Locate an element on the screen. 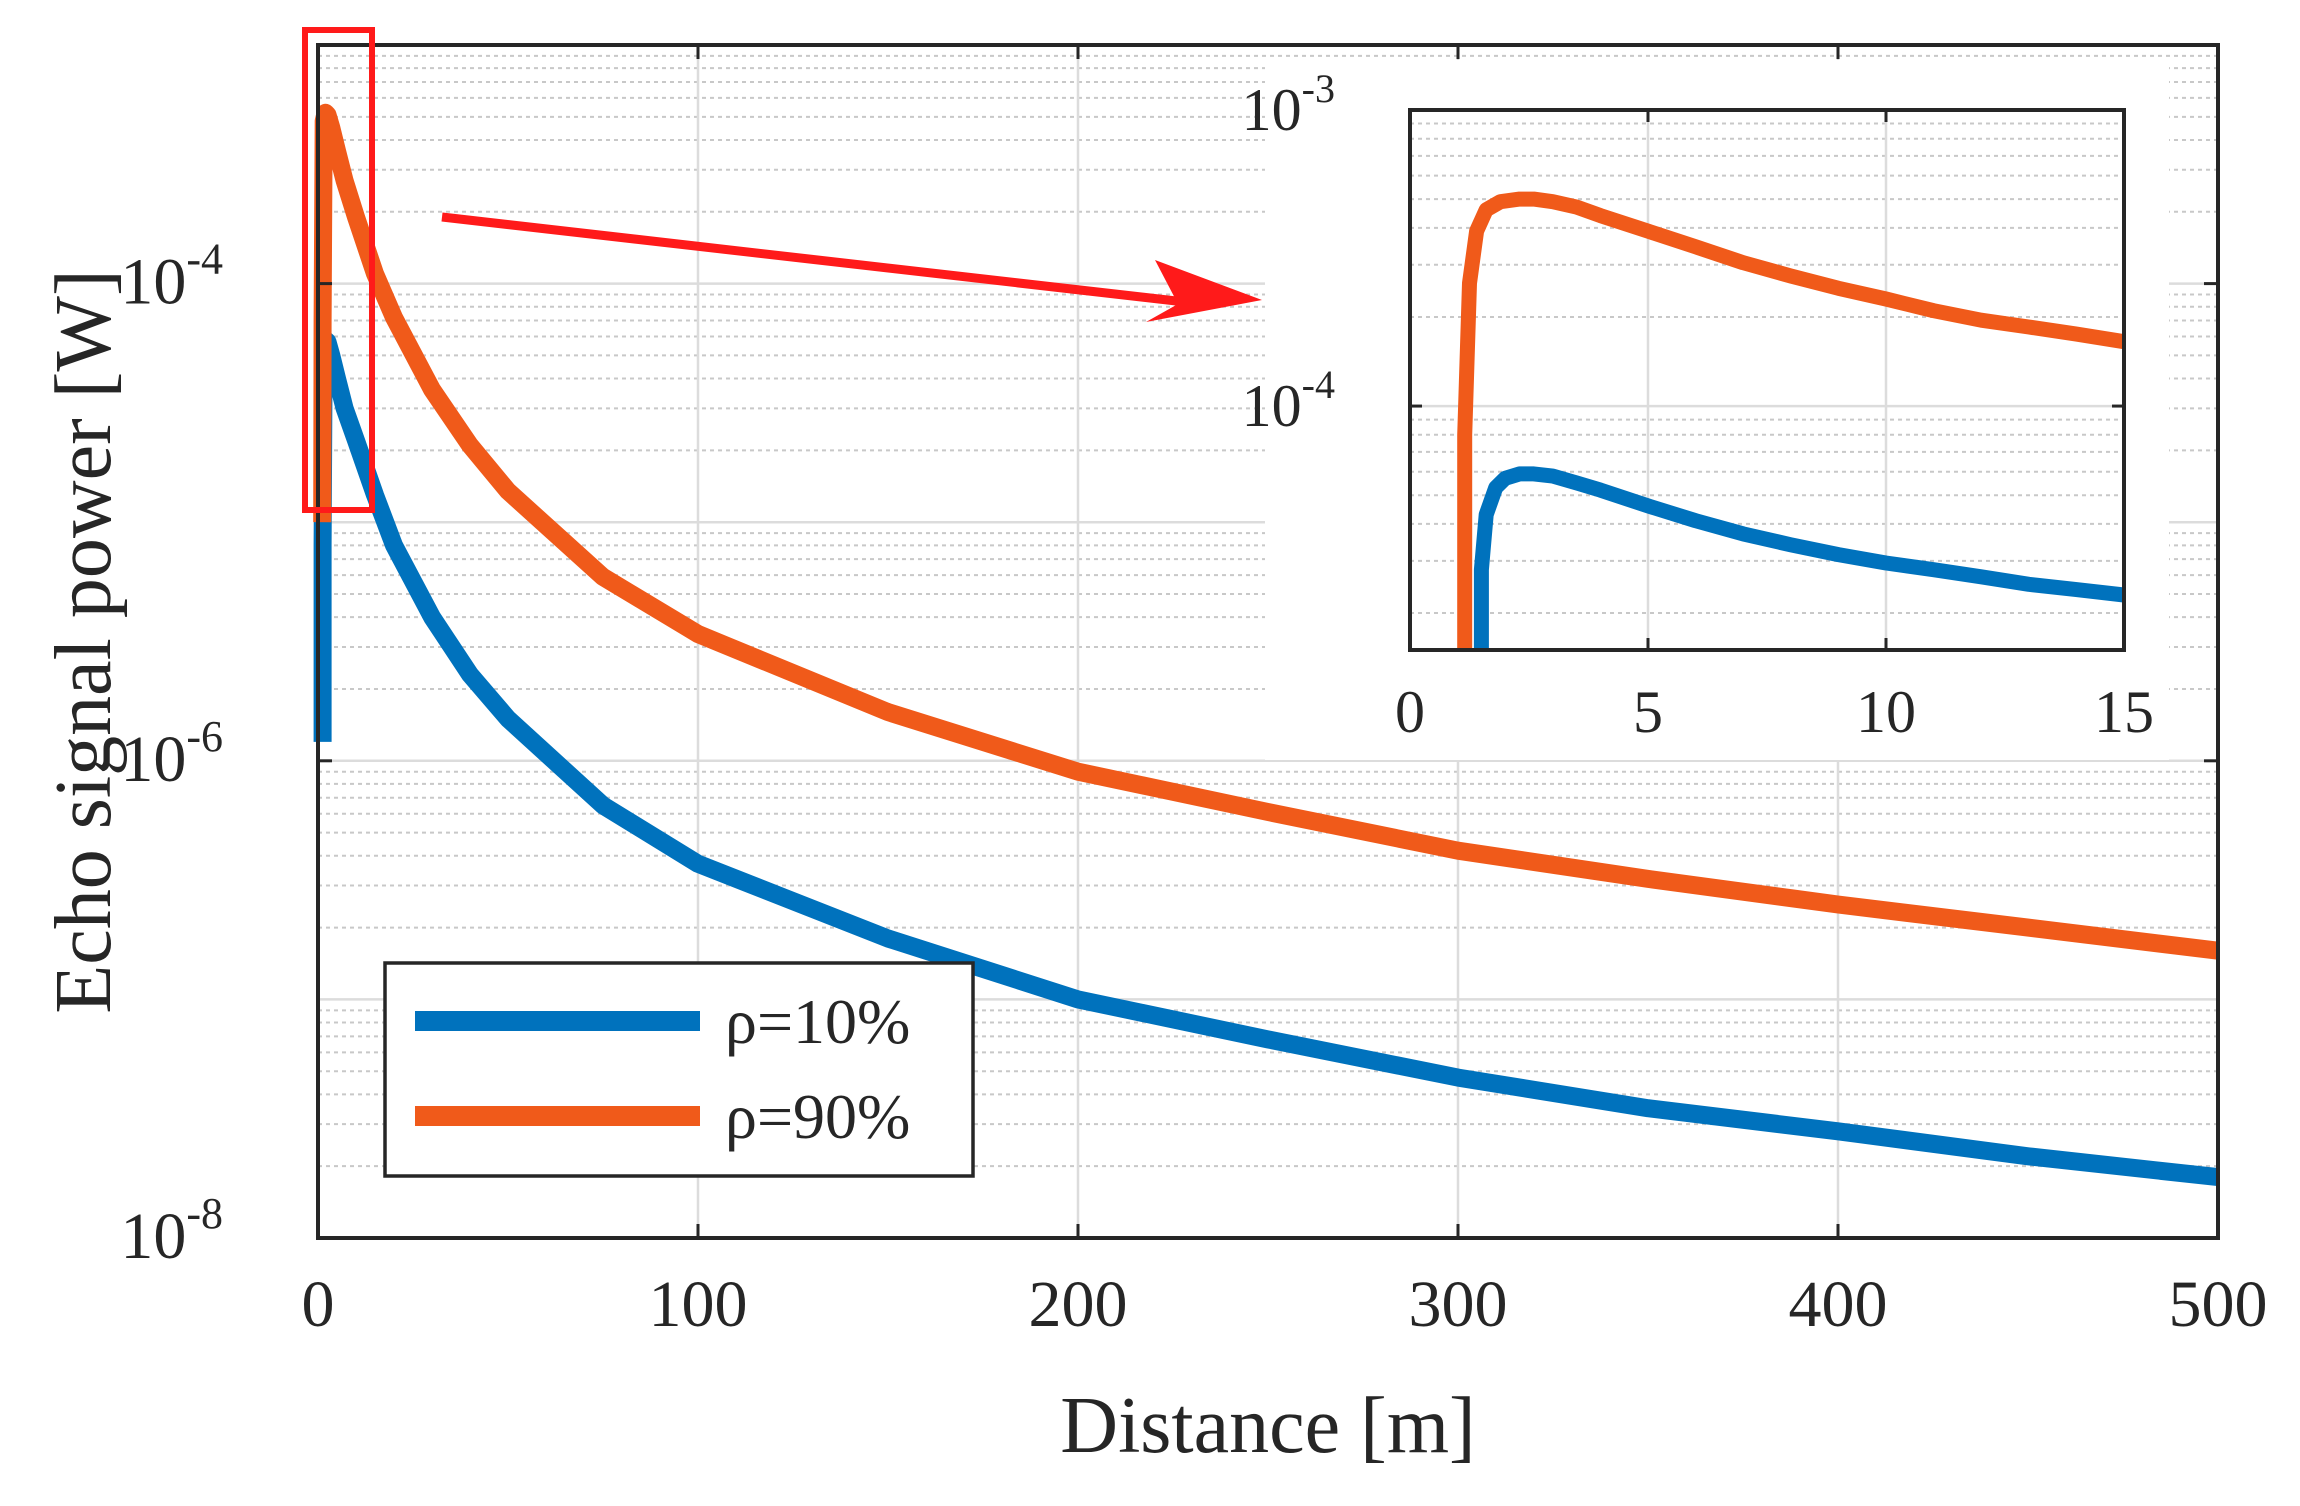 The image size is (2300, 1506). inset-x-tick-label: 10 is located at coordinates (1886, 712).